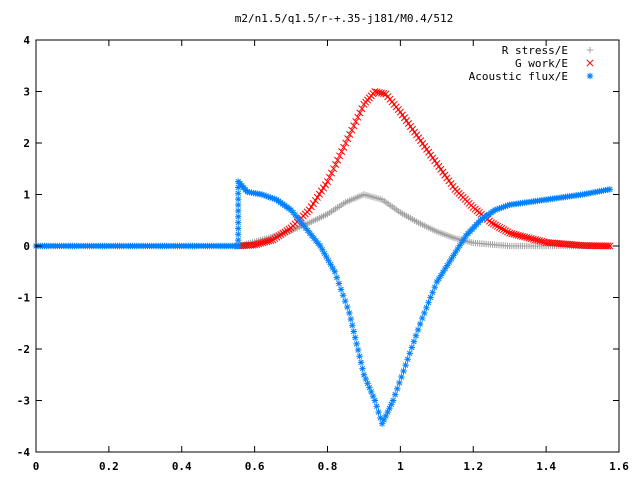 This screenshot has width=640, height=480. Describe the element at coordinates (541, 63) in the screenshot. I see `legend-label: G work/E` at that location.